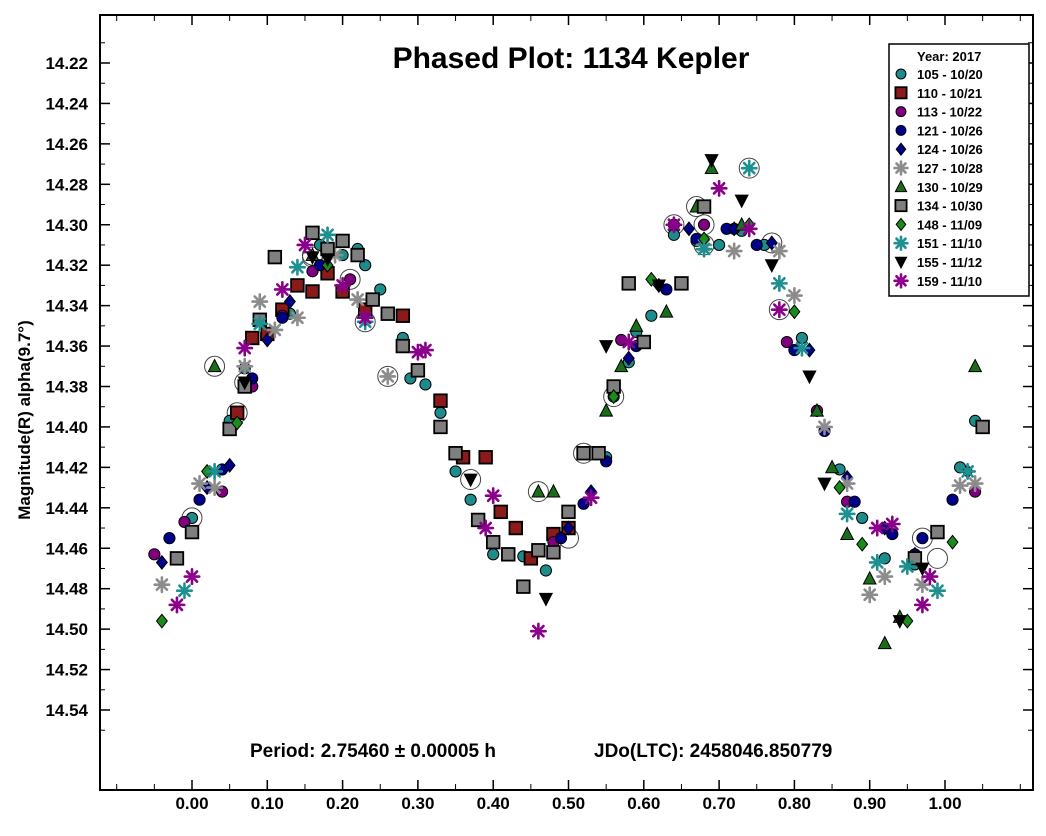 Image resolution: width=1046 pixels, height=836 pixels. What do you see at coordinates (66, 710) in the screenshot?
I see `y-tick-label: 14.54` at bounding box center [66, 710].